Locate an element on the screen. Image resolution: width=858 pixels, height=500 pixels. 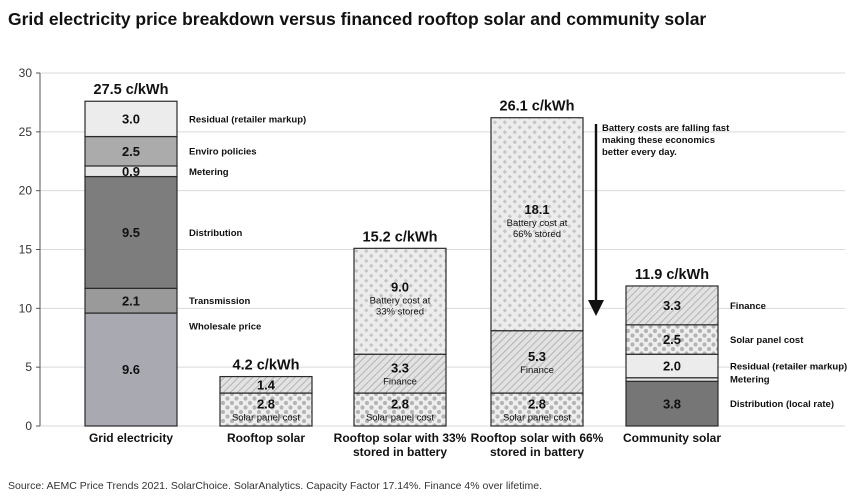
bar-total-label: 15.2 c/kWh is located at coordinates (400, 237).